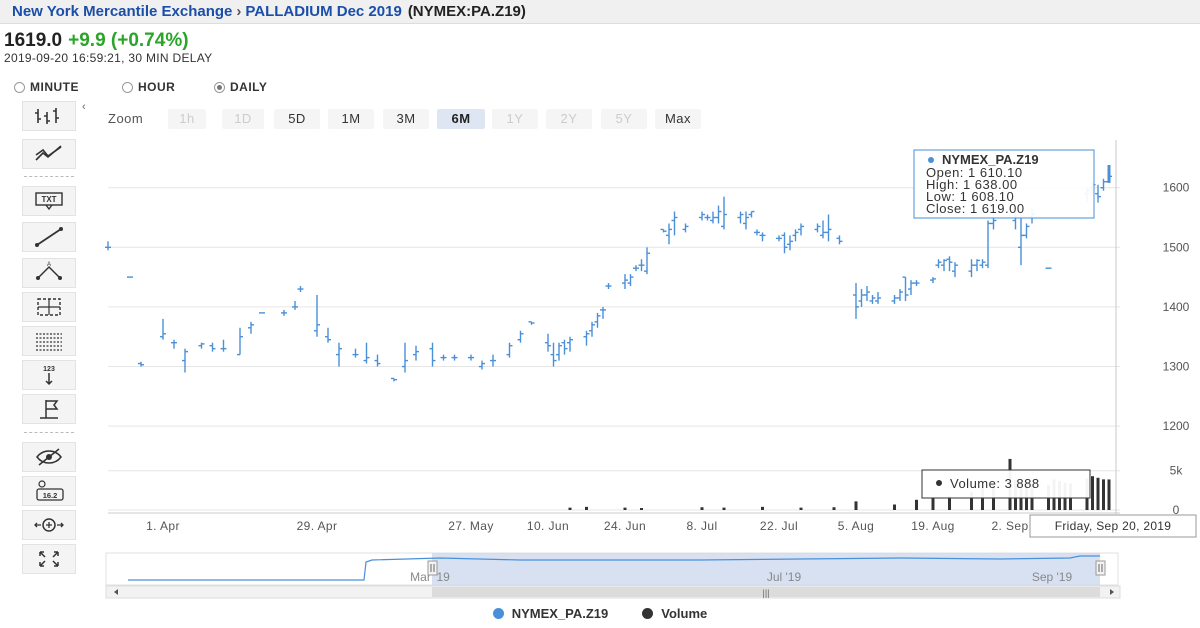 This screenshot has width=1200, height=628. I want to click on zoom-1y-button: 1Y, so click(515, 119).